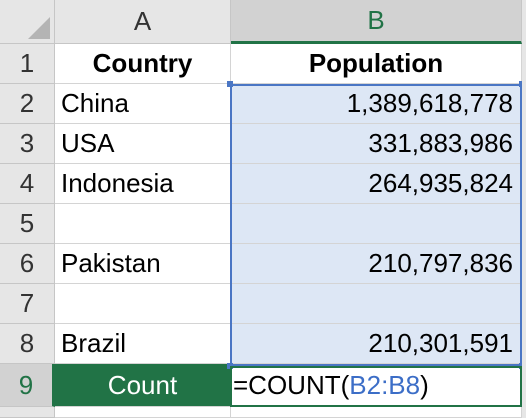  Describe the element at coordinates (376, 412) in the screenshot. I see `cell-b10` at that location.